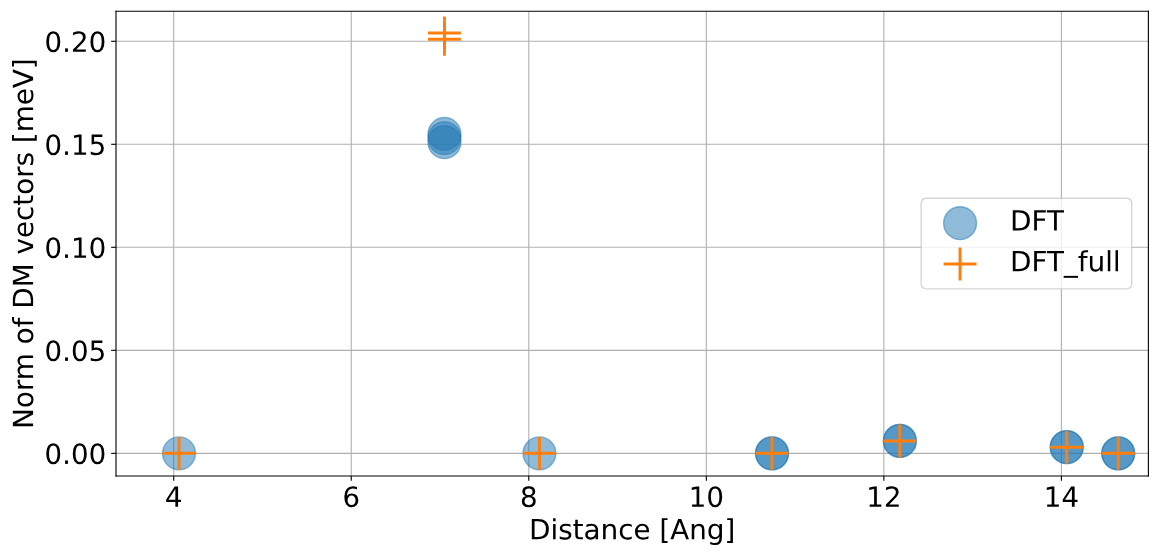  What do you see at coordinates (24, 243) in the screenshot?
I see `y-axis-title: Norm of DM vectors [meV]` at bounding box center [24, 243].